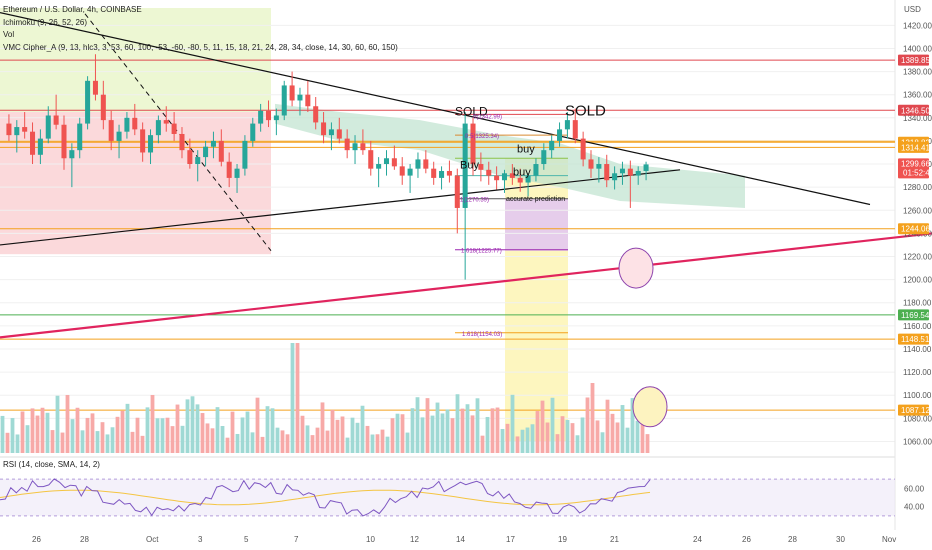 The image size is (932, 550). I want to click on price-tick: 1360.00, so click(917, 95).